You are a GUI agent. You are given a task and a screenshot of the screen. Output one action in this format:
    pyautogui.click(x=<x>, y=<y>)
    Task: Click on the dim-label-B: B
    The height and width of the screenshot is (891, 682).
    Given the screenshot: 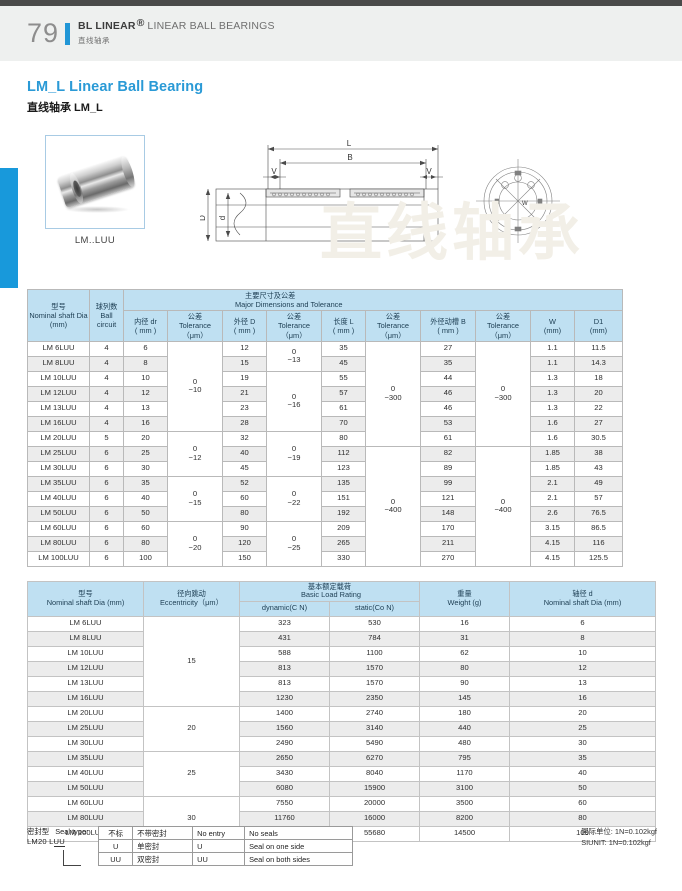 What is the action you would take?
    pyautogui.click(x=349, y=157)
    